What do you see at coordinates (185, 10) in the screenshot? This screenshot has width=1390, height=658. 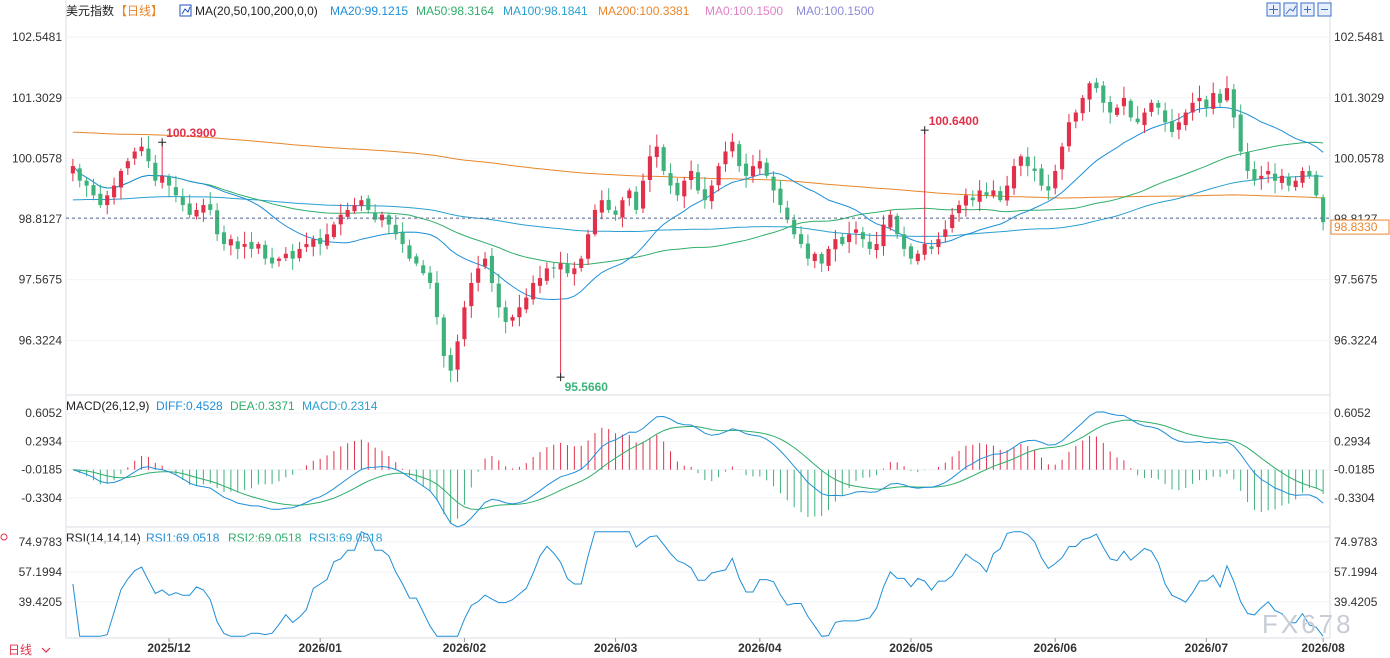 I see `ma-settings-icon` at bounding box center [185, 10].